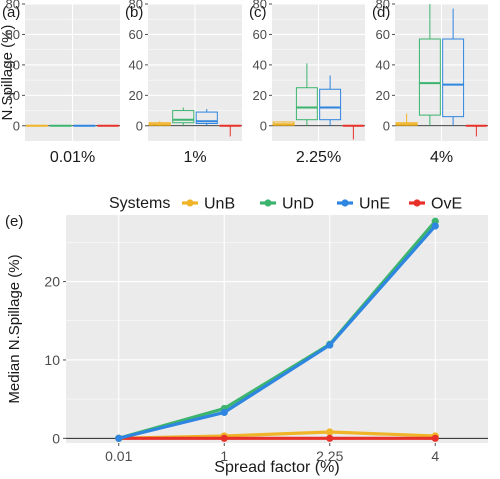 The image size is (500, 479). I want to click on panel-tag: (d), so click(381, 12).